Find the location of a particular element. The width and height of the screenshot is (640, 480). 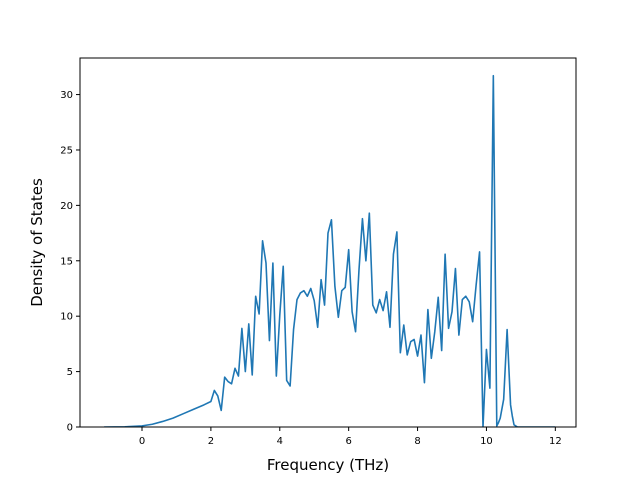

x-tick-label: 6 is located at coordinates (348, 441).